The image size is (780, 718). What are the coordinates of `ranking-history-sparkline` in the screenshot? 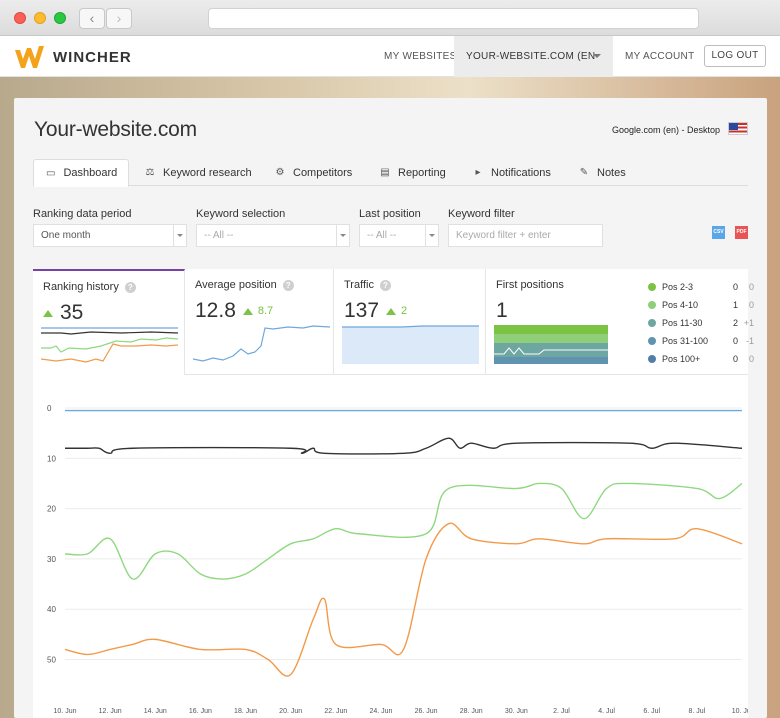 It's located at (109, 345).